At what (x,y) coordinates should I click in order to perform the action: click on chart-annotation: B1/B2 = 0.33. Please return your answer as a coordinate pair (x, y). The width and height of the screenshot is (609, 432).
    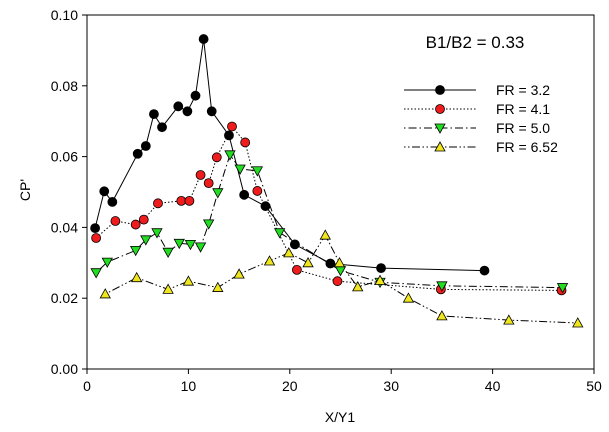
    Looking at the image, I should click on (475, 42).